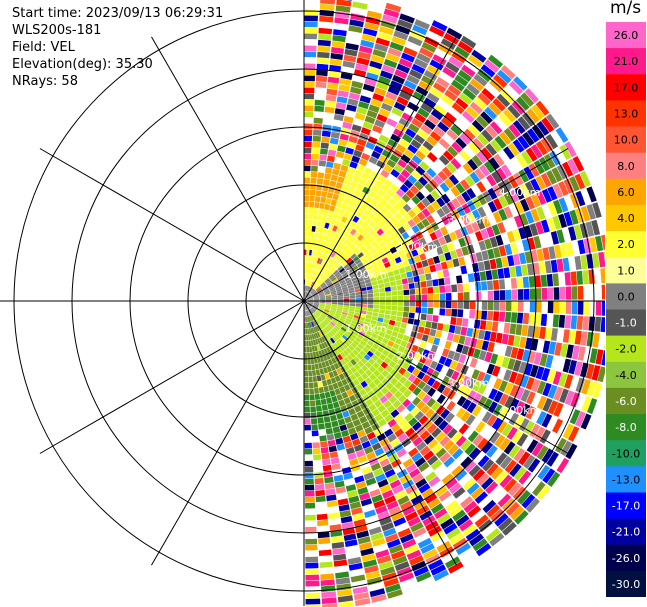 The width and height of the screenshot is (647, 607). Describe the element at coordinates (417, 356) in the screenshot. I see `range-ring-label: 2.00km` at that location.